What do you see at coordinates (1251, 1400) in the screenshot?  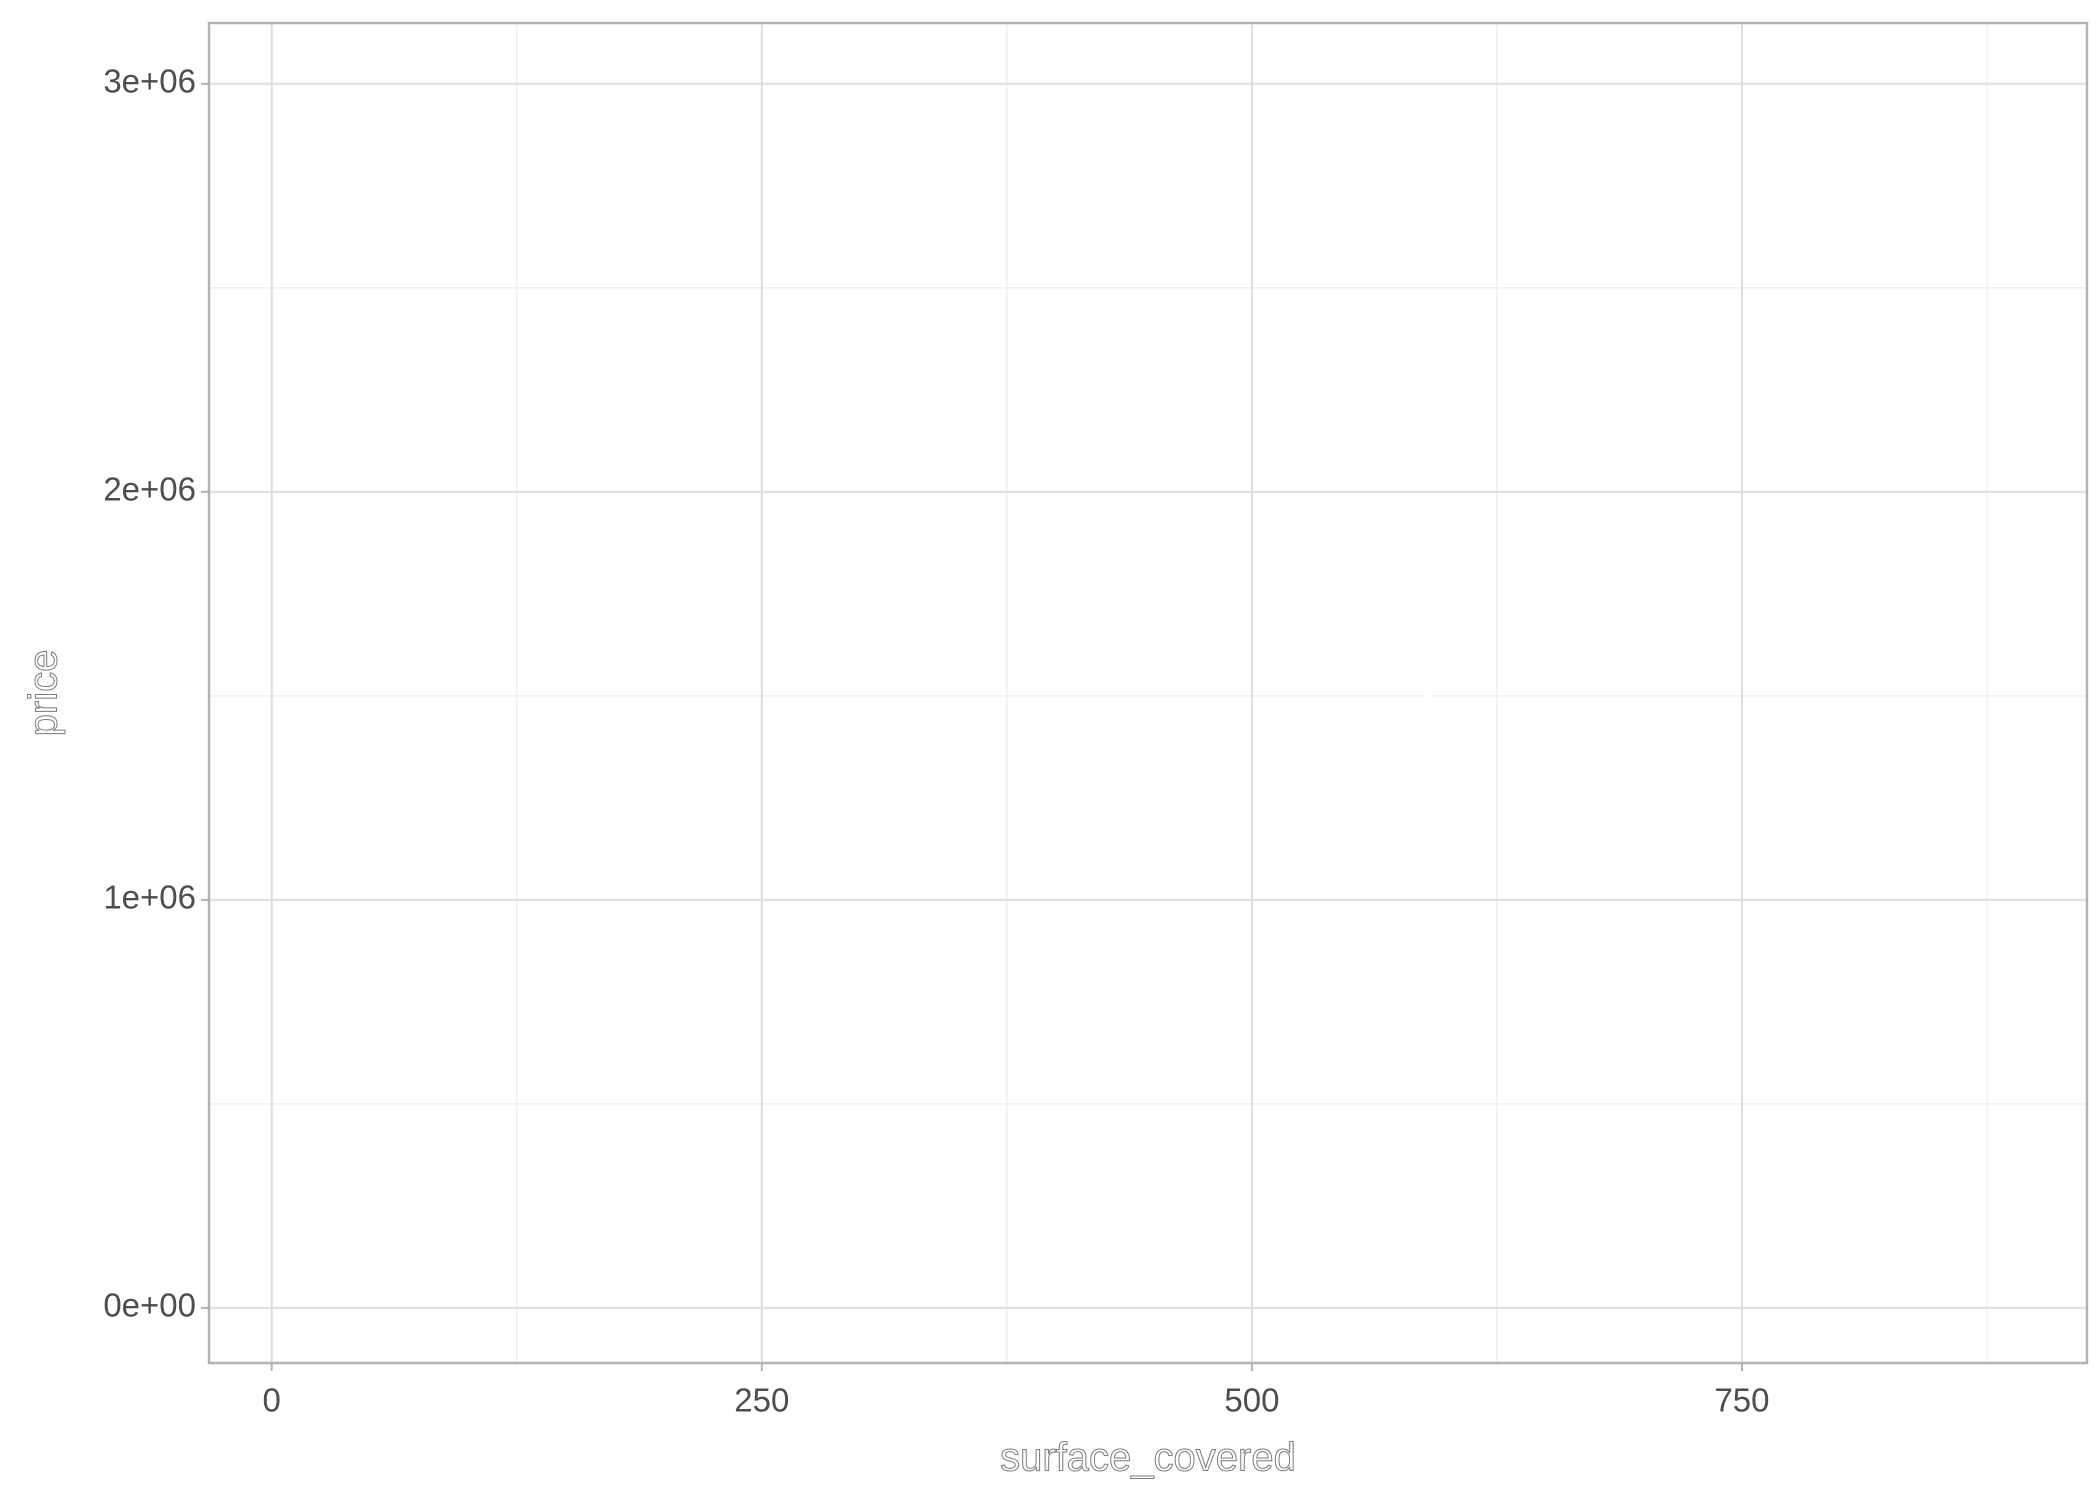 I see `x-tick-label: 500` at bounding box center [1251, 1400].